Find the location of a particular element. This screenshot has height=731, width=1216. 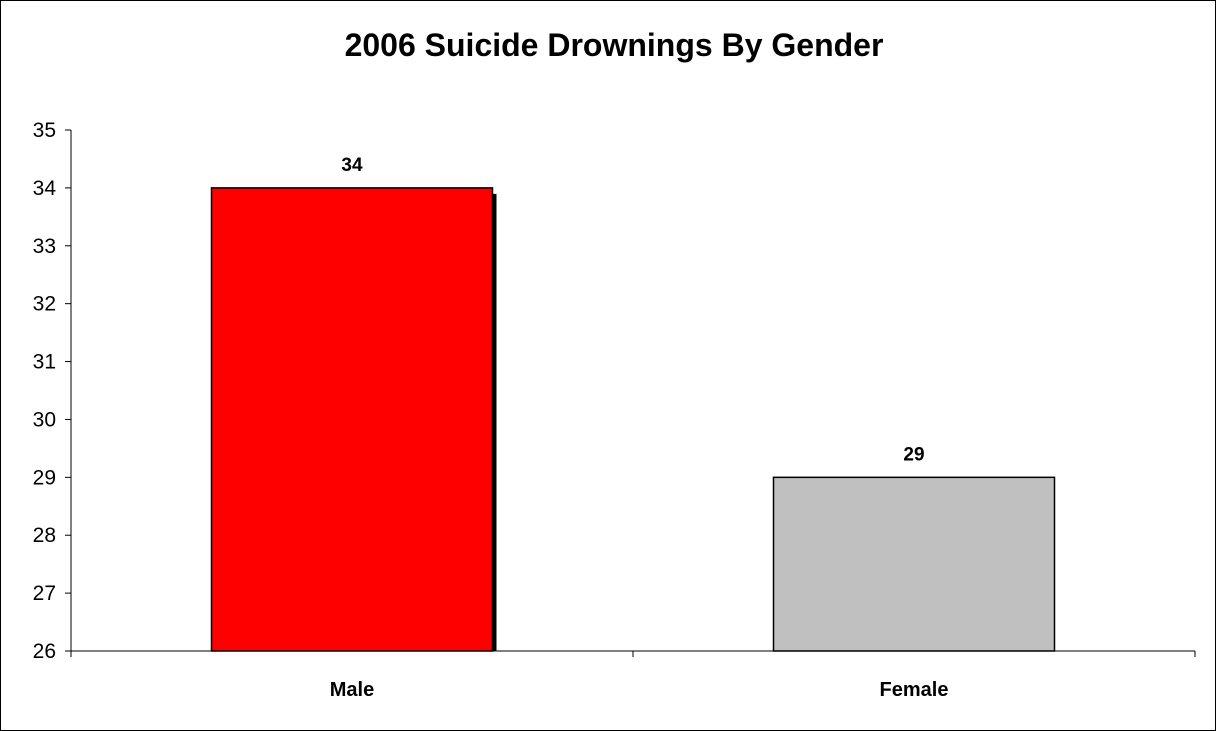

x-axis: Male Female is located at coordinates (633, 675).